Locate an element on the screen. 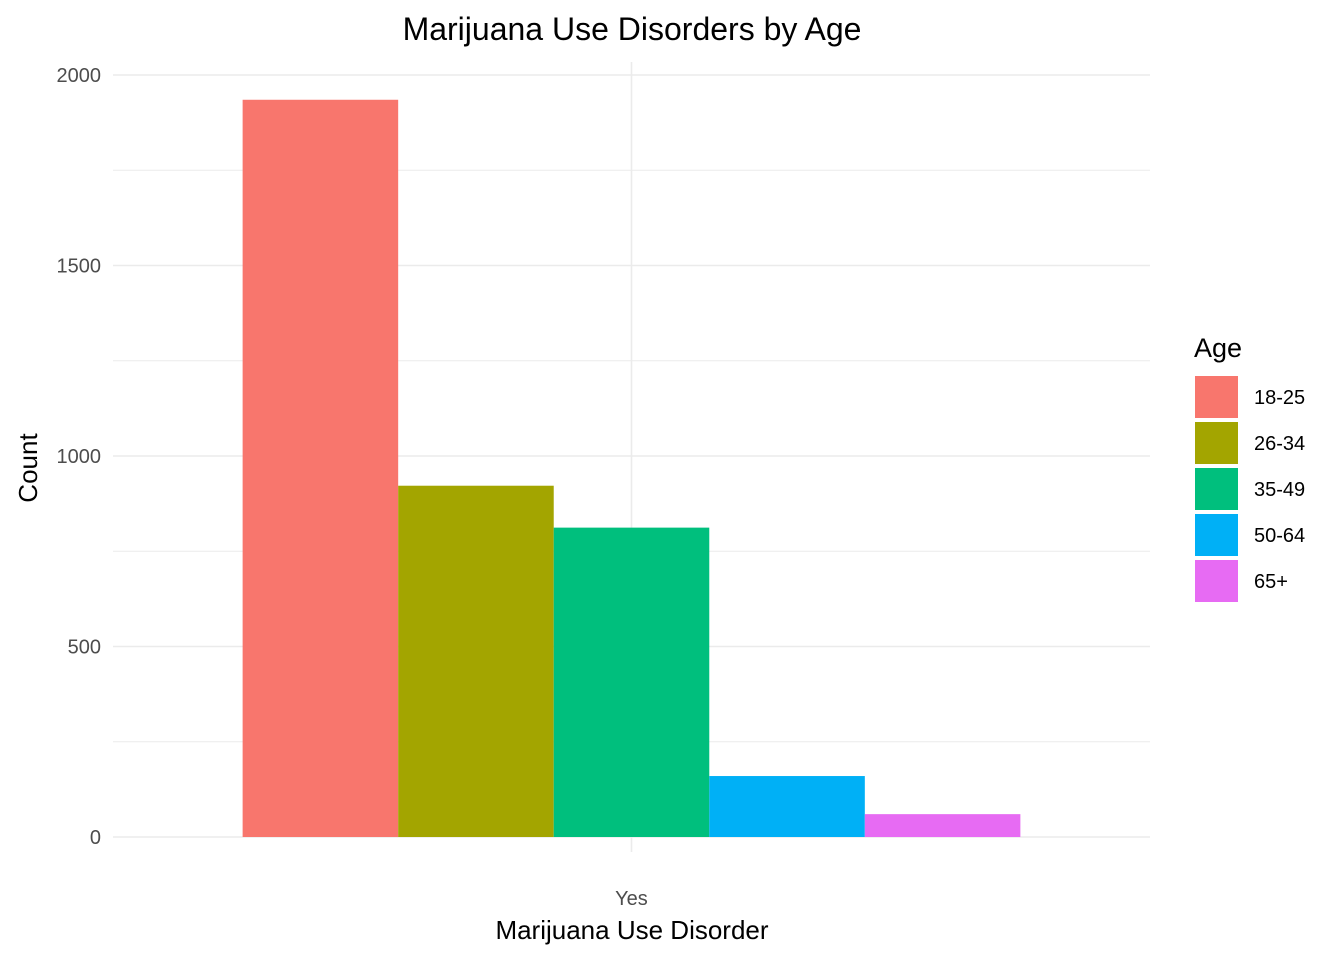 Image resolution: width=1344 pixels, height=965 pixels. x-axis-ticks: Yes is located at coordinates (631, 899).